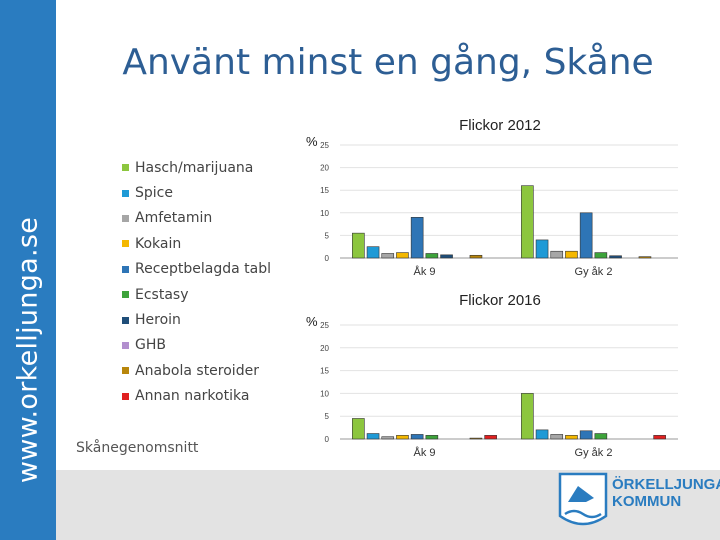  I want to click on sidebar-band, so click(28, 270).